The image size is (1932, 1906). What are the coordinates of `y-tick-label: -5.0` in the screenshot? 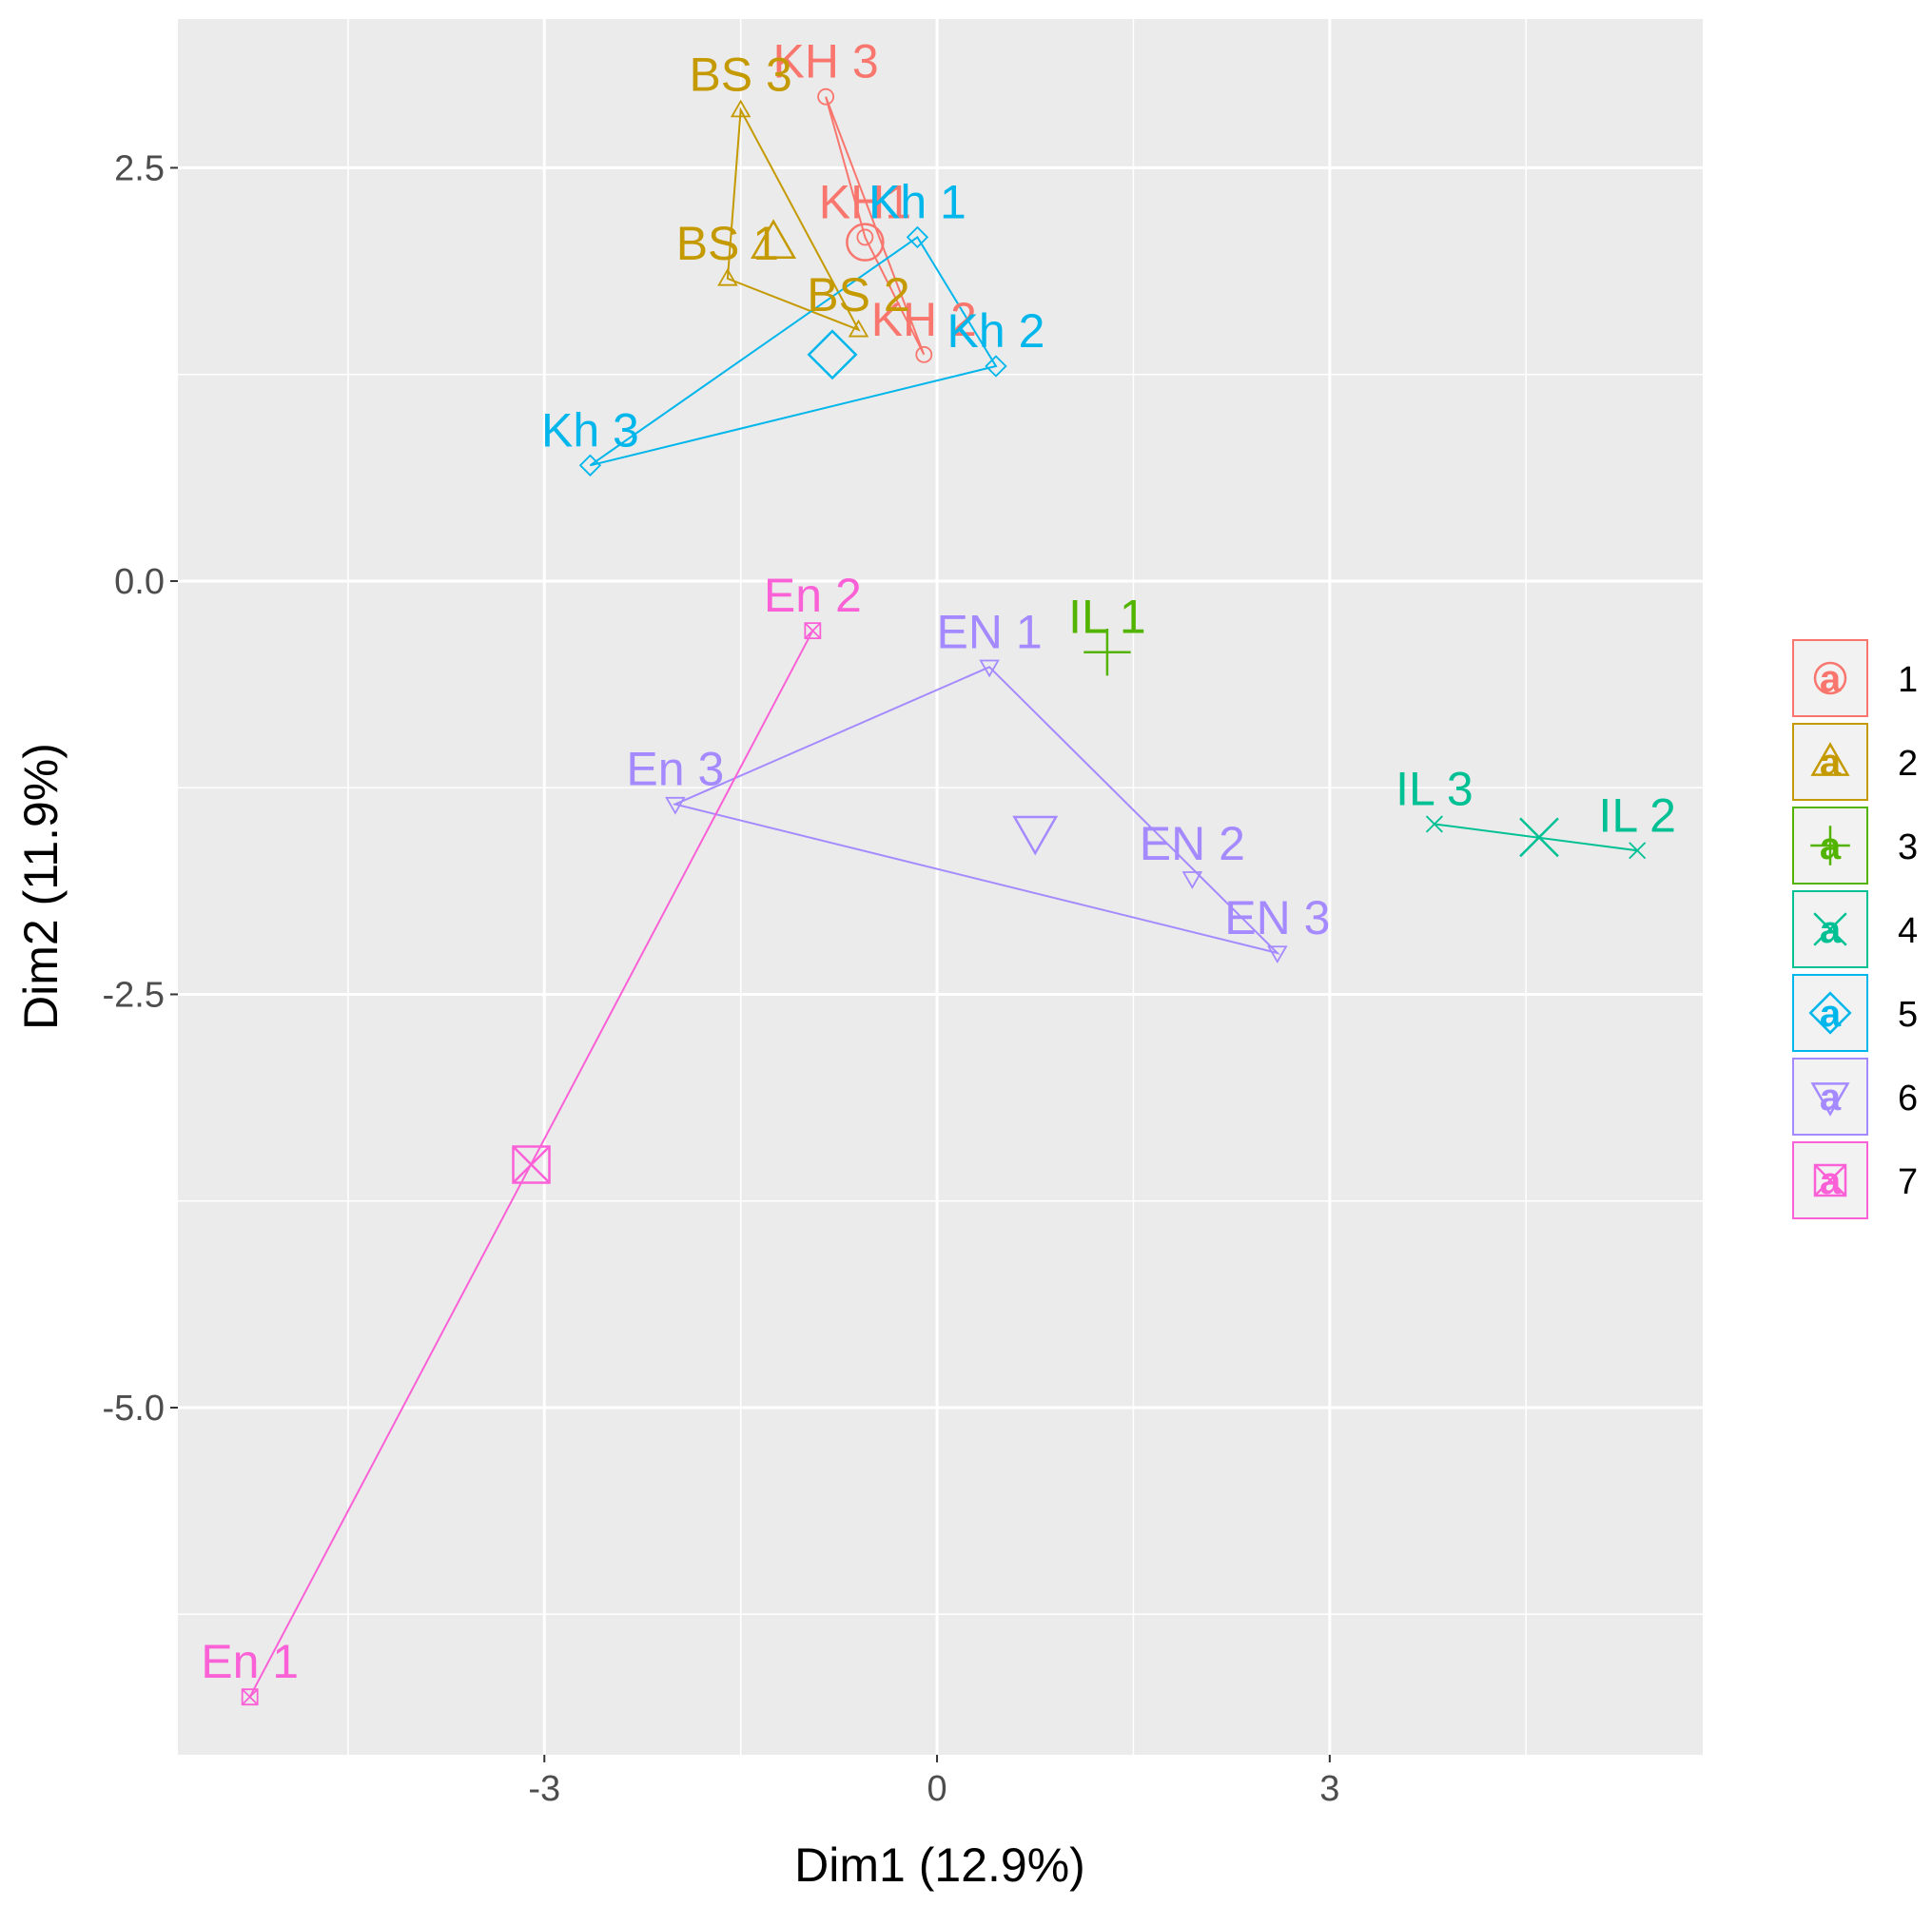 It's located at (134, 1409).